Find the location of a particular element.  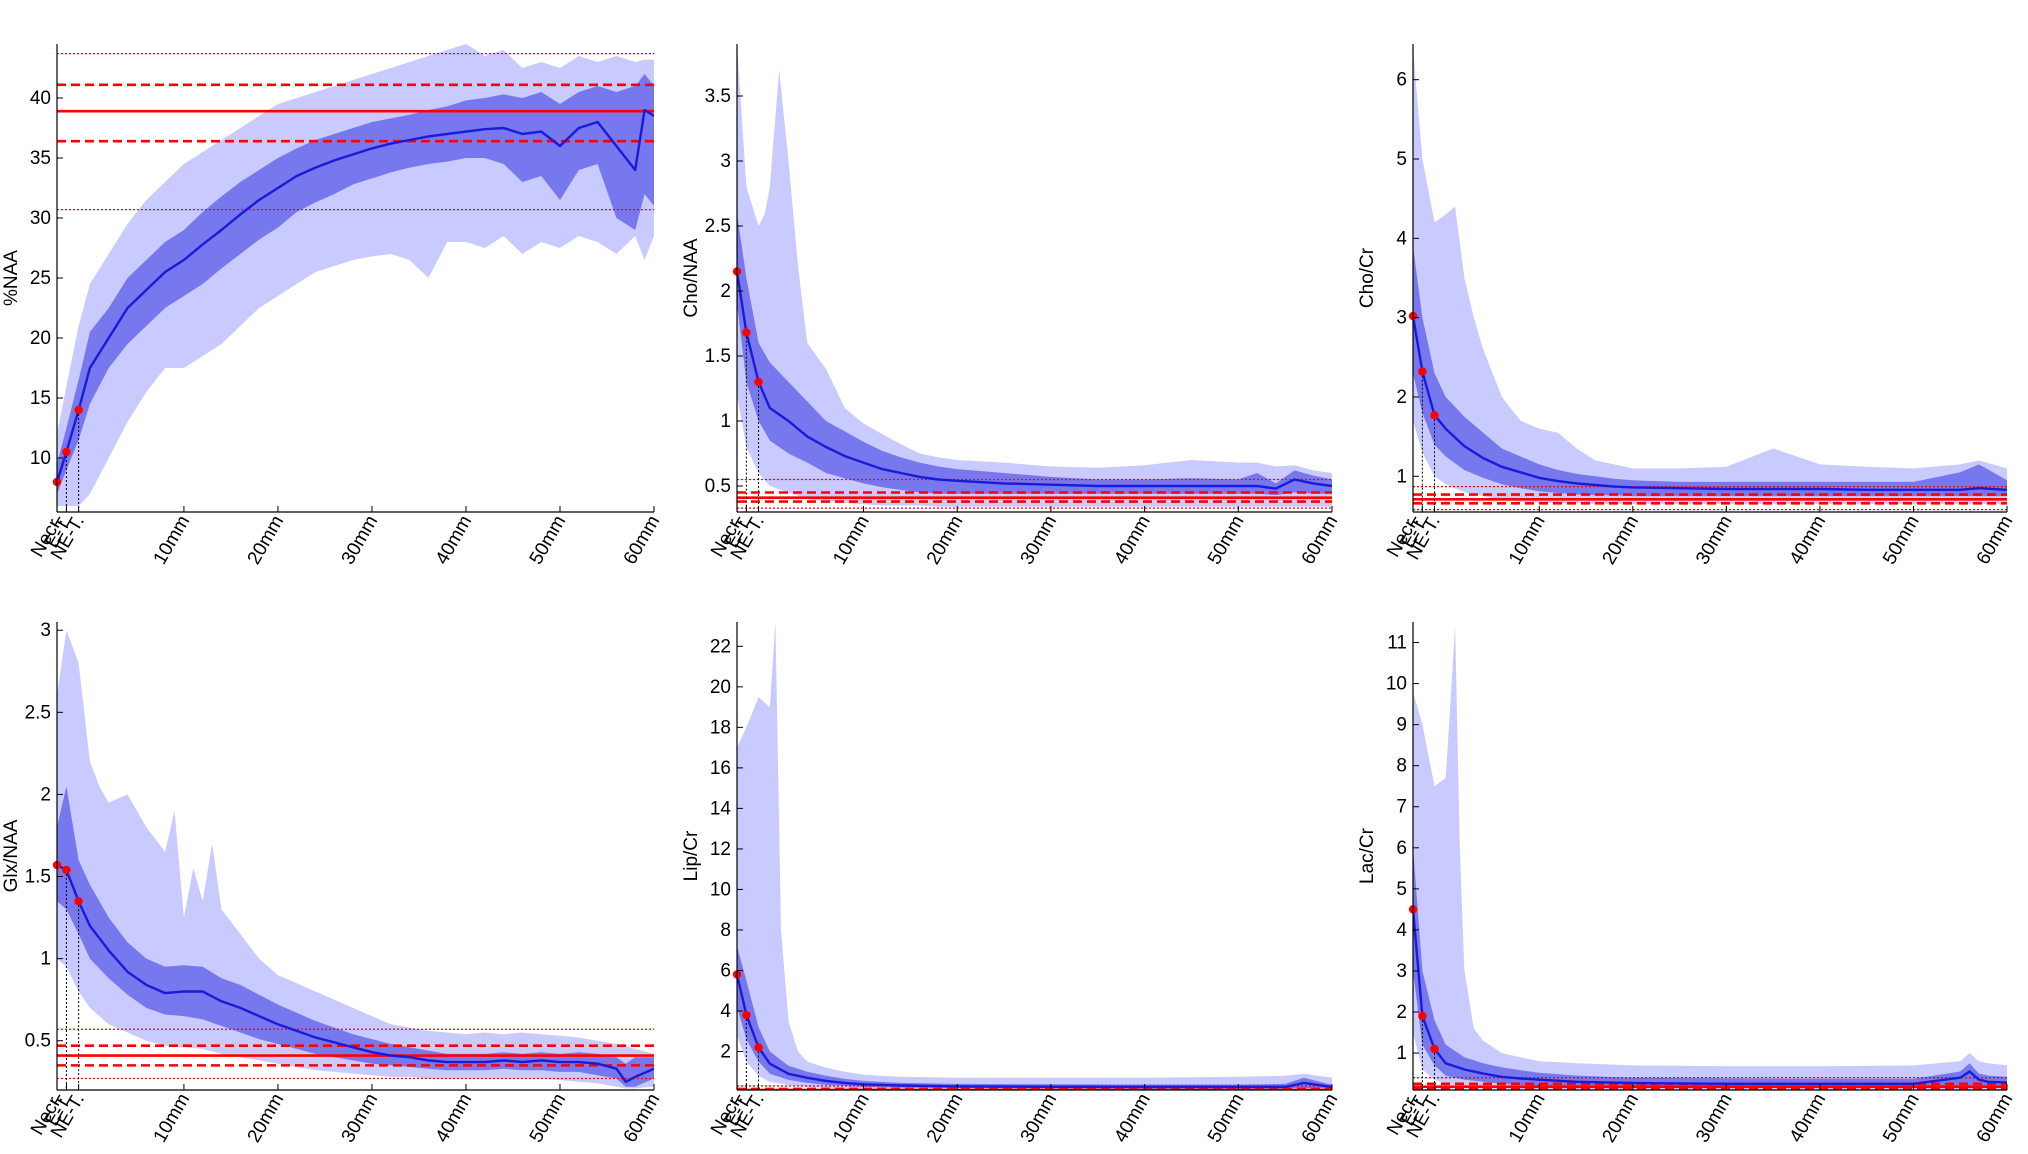

y-axis-label: Cho/Cr is located at coordinates (1367, 277).